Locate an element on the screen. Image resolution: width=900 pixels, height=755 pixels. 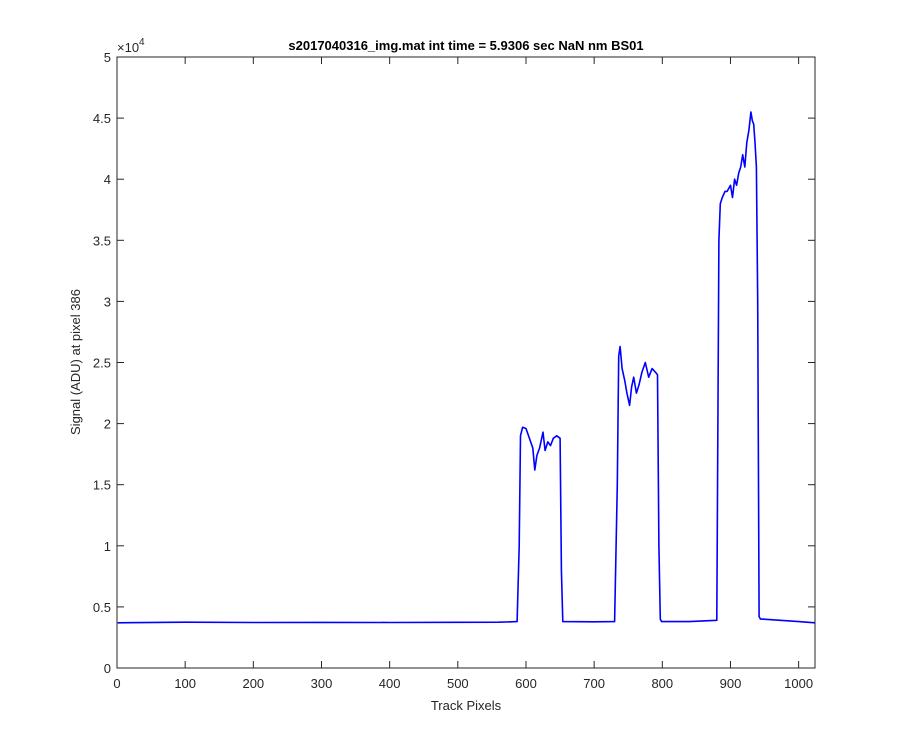
y-tick-label: 2.5 is located at coordinates (102, 363).